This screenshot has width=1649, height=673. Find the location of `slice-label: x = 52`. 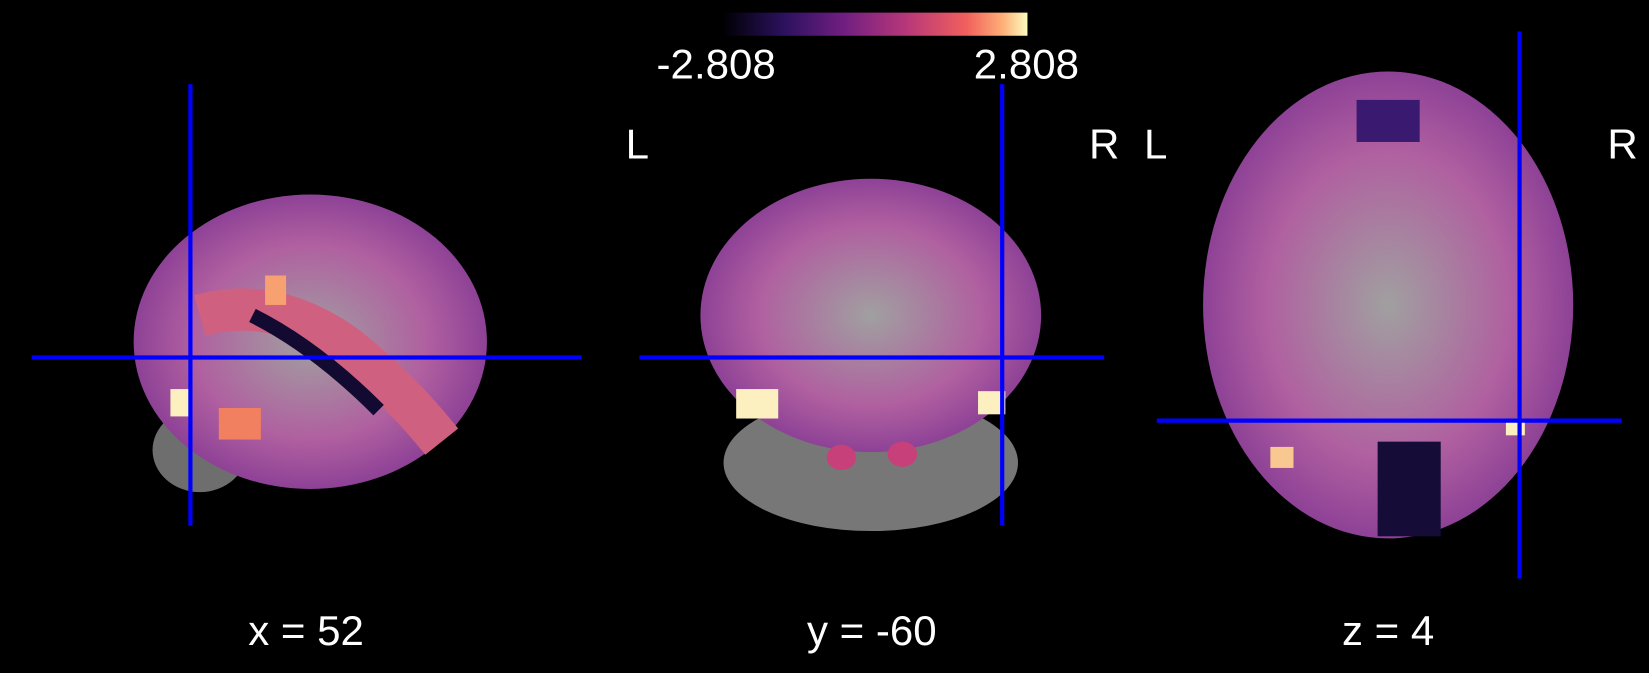

slice-label: x = 52 is located at coordinates (306, 630).